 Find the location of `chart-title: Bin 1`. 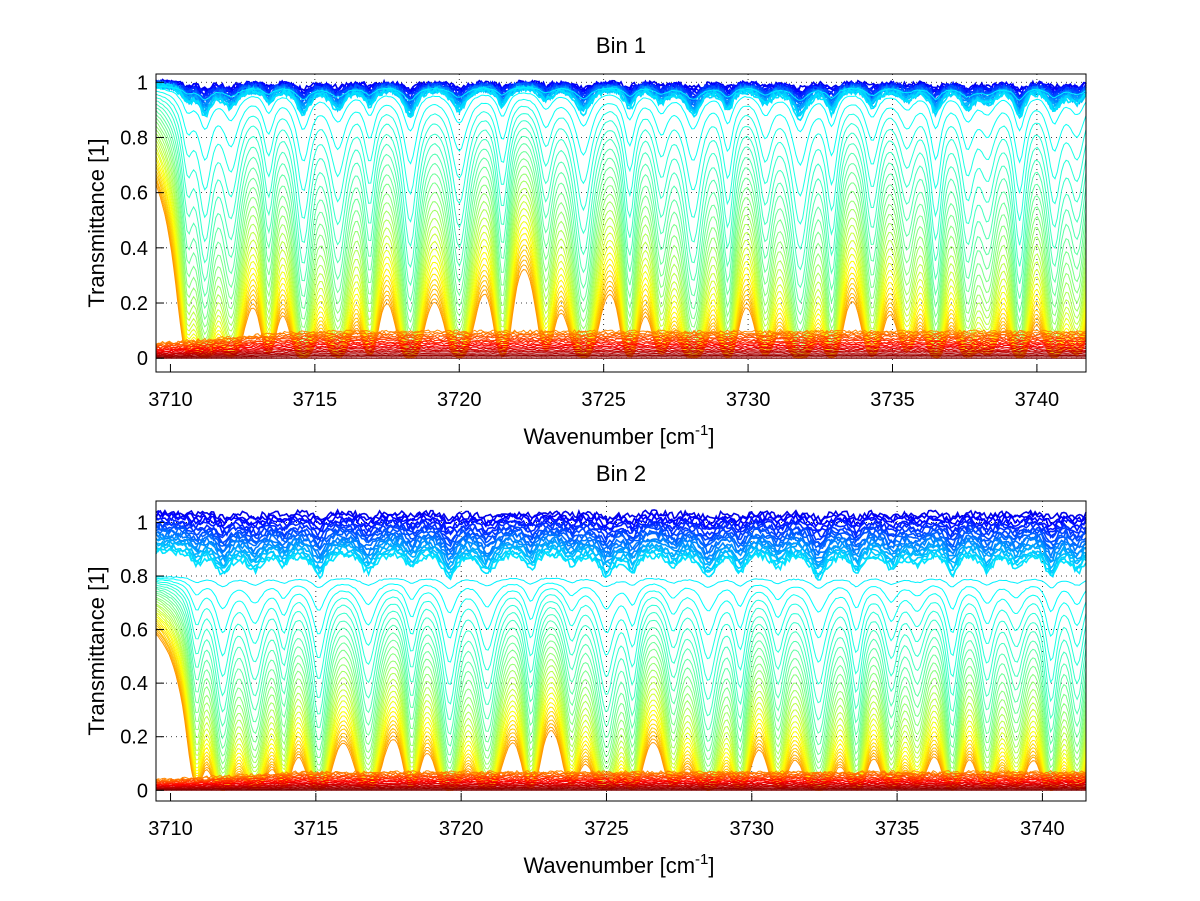

chart-title: Bin 1 is located at coordinates (621, 45).